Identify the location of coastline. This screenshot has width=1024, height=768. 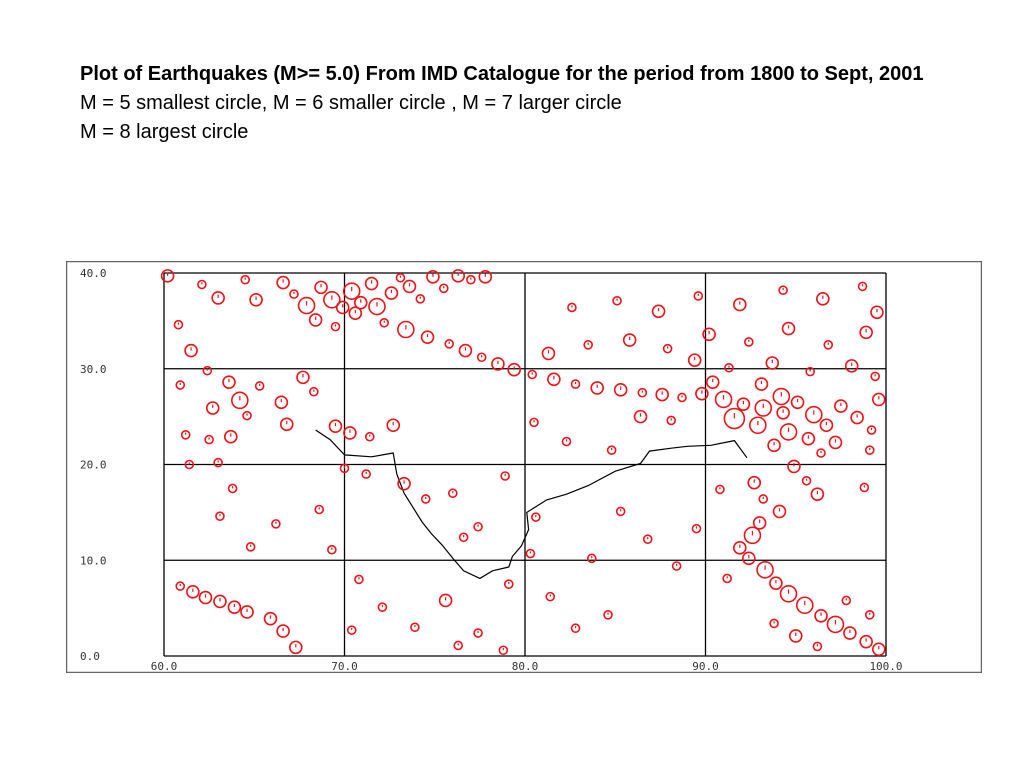
(531, 504).